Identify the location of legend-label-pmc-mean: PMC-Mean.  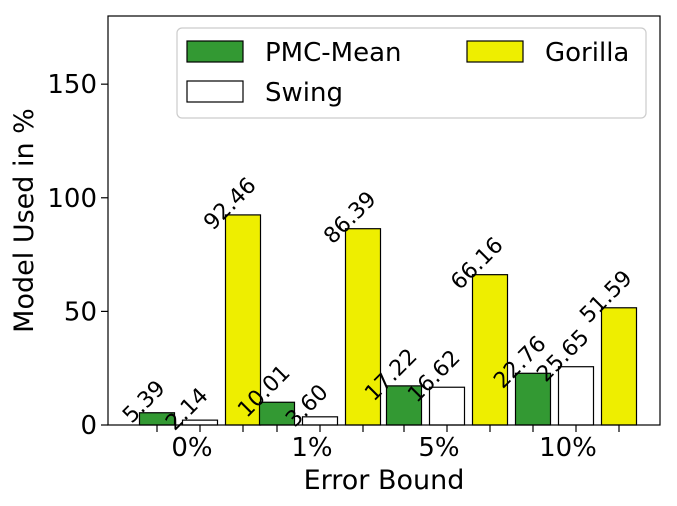
(333, 53).